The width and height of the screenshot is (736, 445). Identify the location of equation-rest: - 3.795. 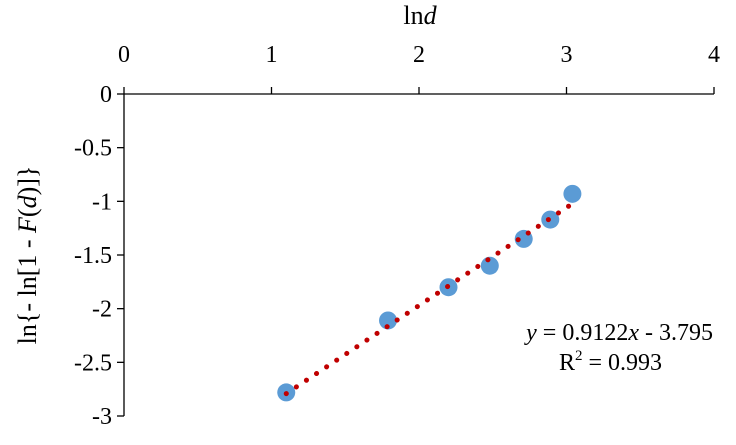
(676, 333).